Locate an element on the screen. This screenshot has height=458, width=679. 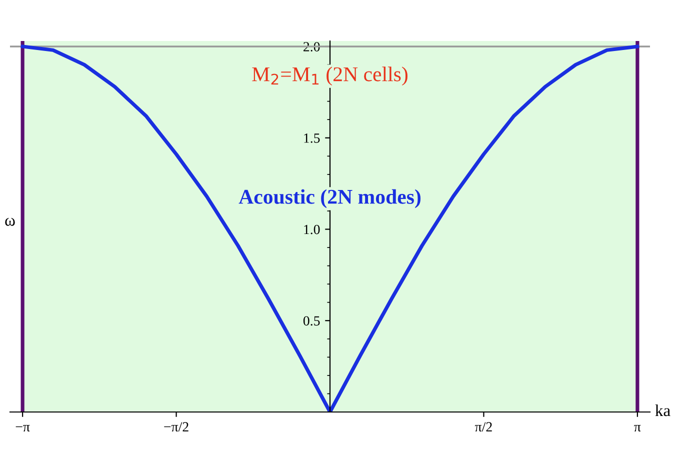
x-tick-label: π/2 is located at coordinates (483, 427).